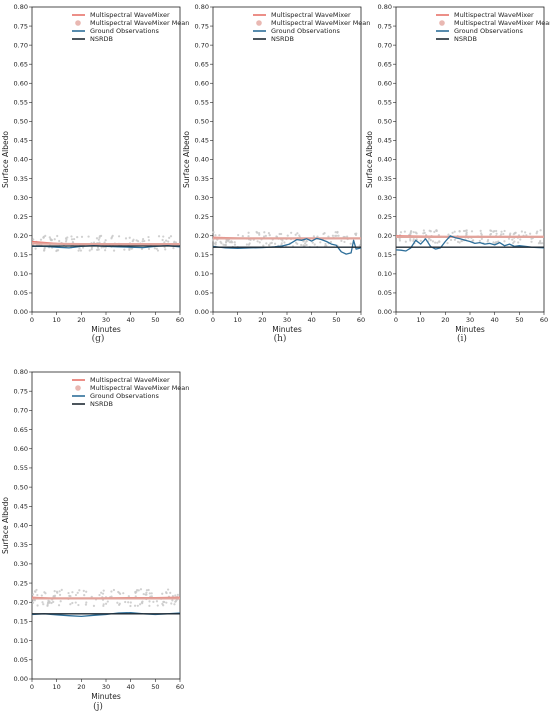 This screenshot has height=716, width=550. Describe the element at coordinates (21, 526) in the screenshot. I see `y-tick-label: 0.40` at that location.